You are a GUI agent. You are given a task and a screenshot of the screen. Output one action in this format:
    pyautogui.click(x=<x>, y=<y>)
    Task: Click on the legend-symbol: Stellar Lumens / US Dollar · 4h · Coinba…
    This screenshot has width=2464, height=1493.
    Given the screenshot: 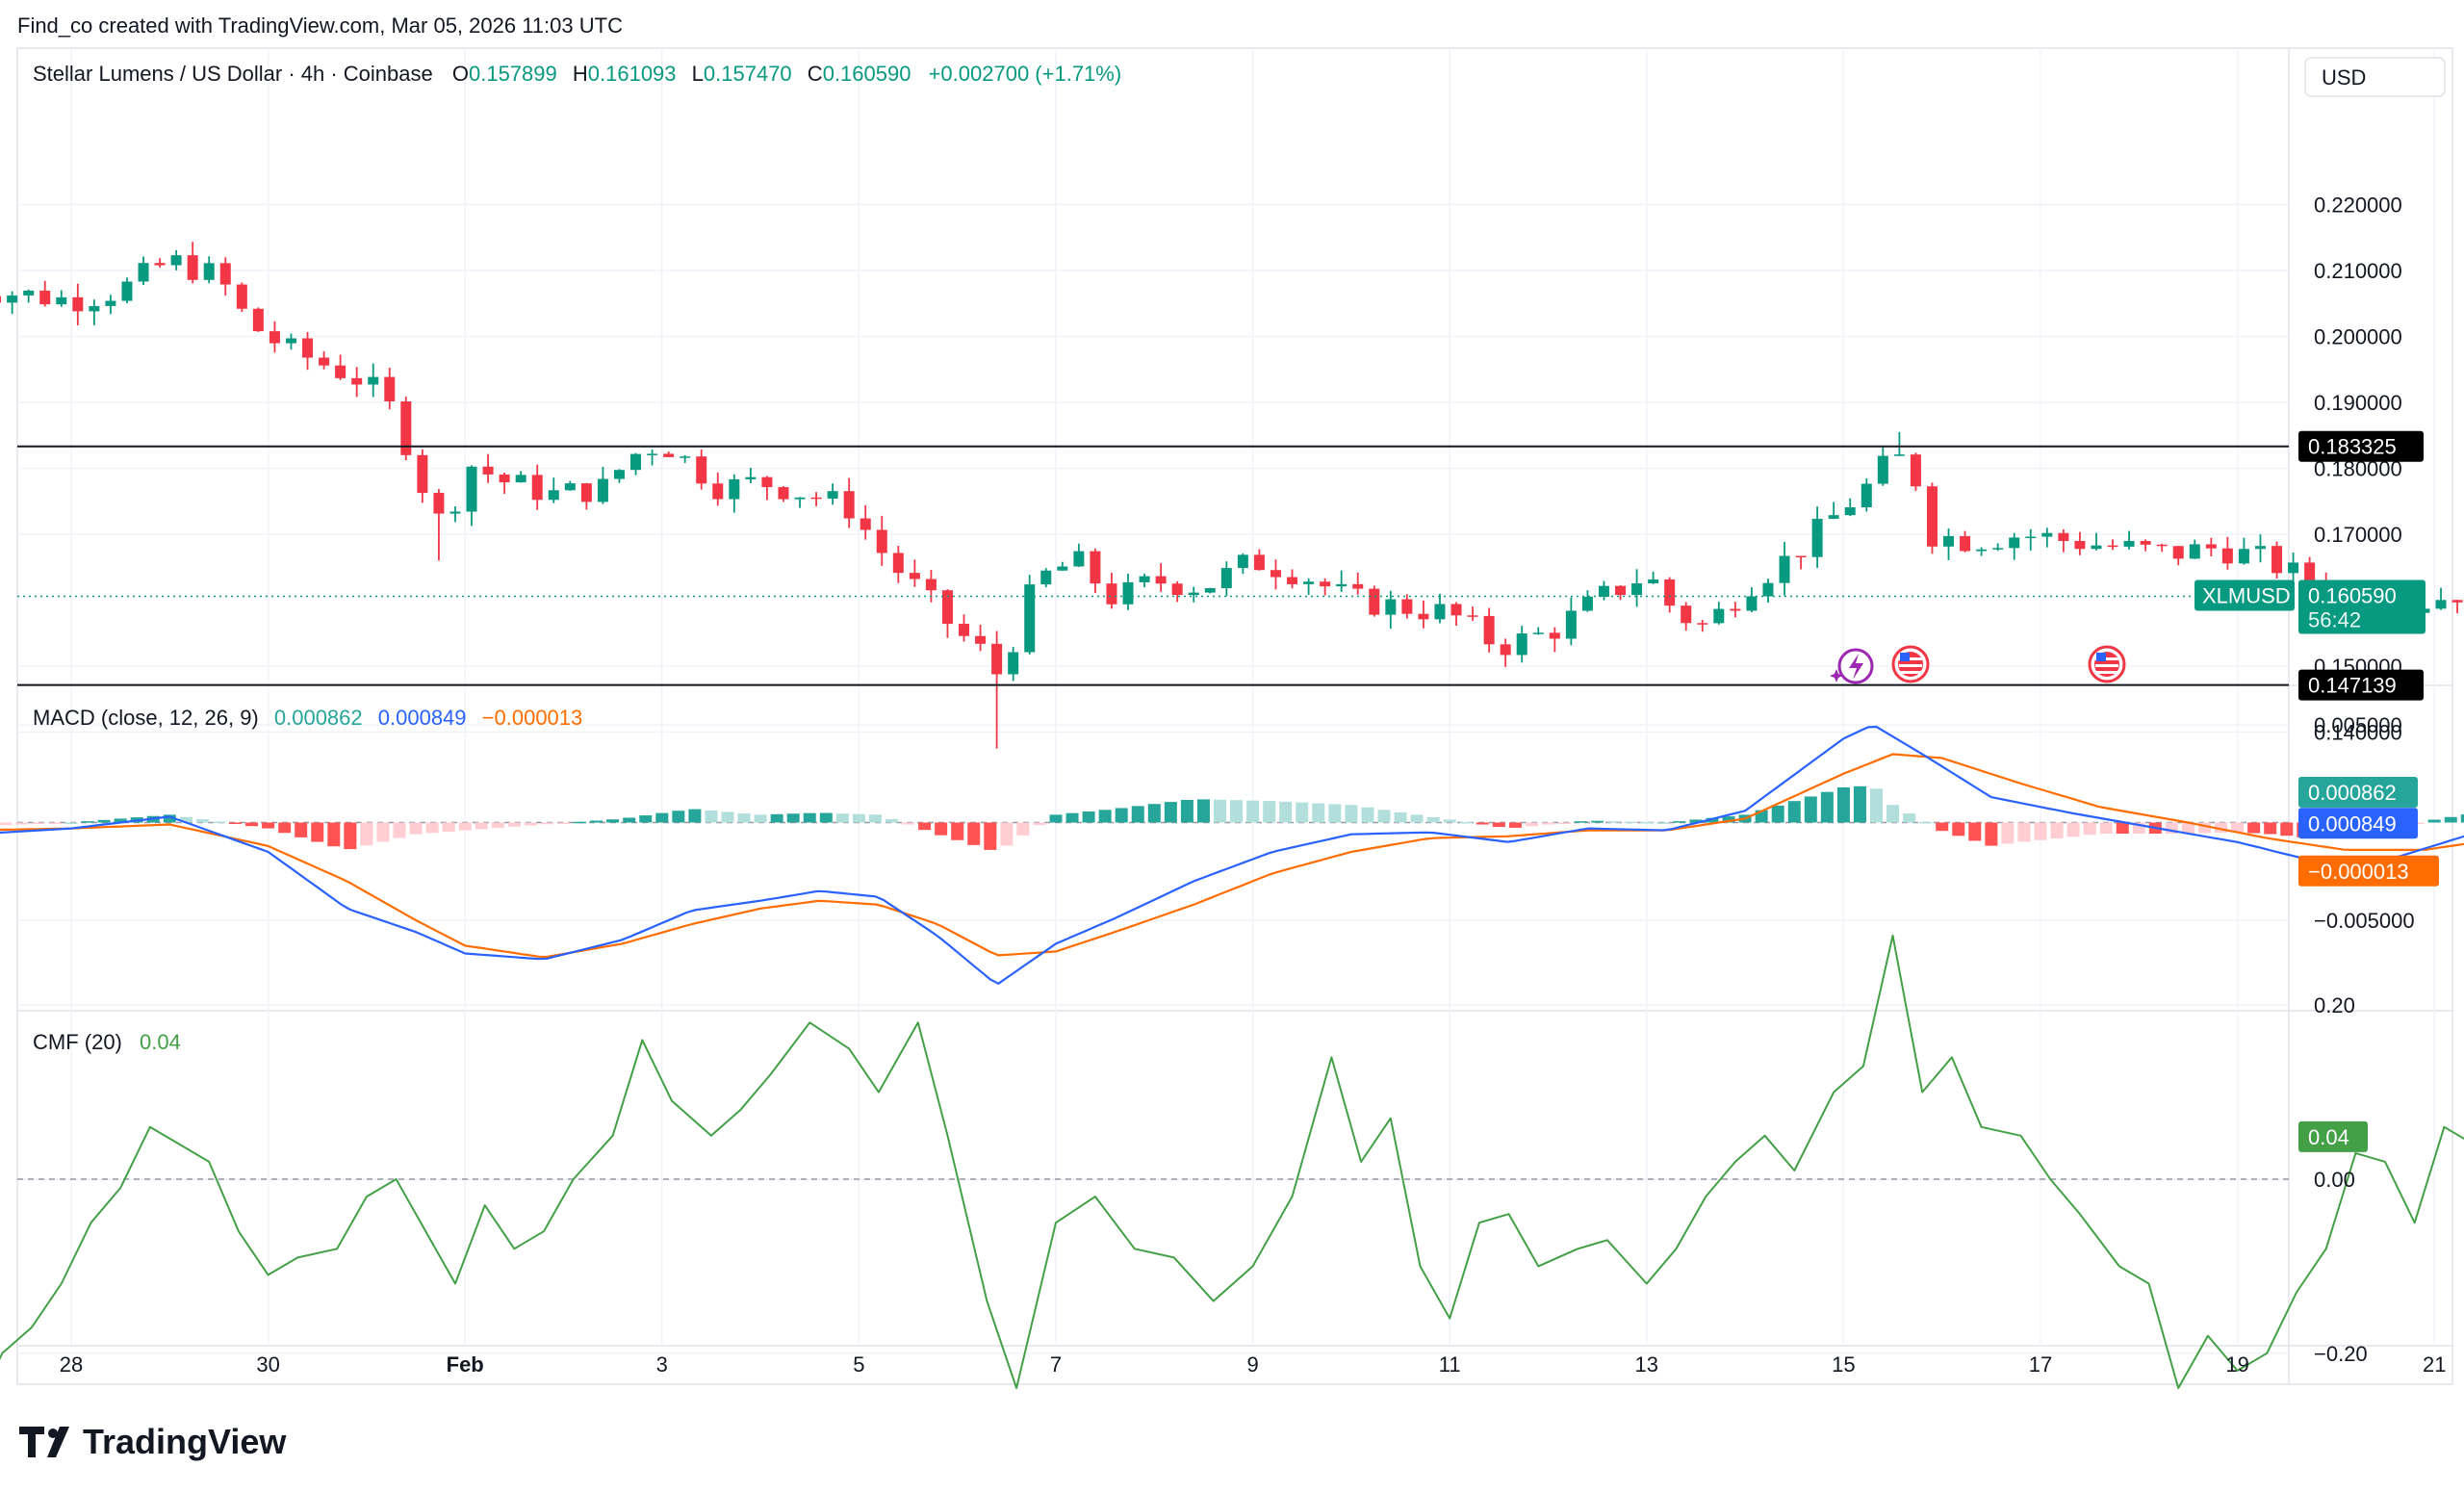 What is the action you would take?
    pyautogui.click(x=577, y=74)
    